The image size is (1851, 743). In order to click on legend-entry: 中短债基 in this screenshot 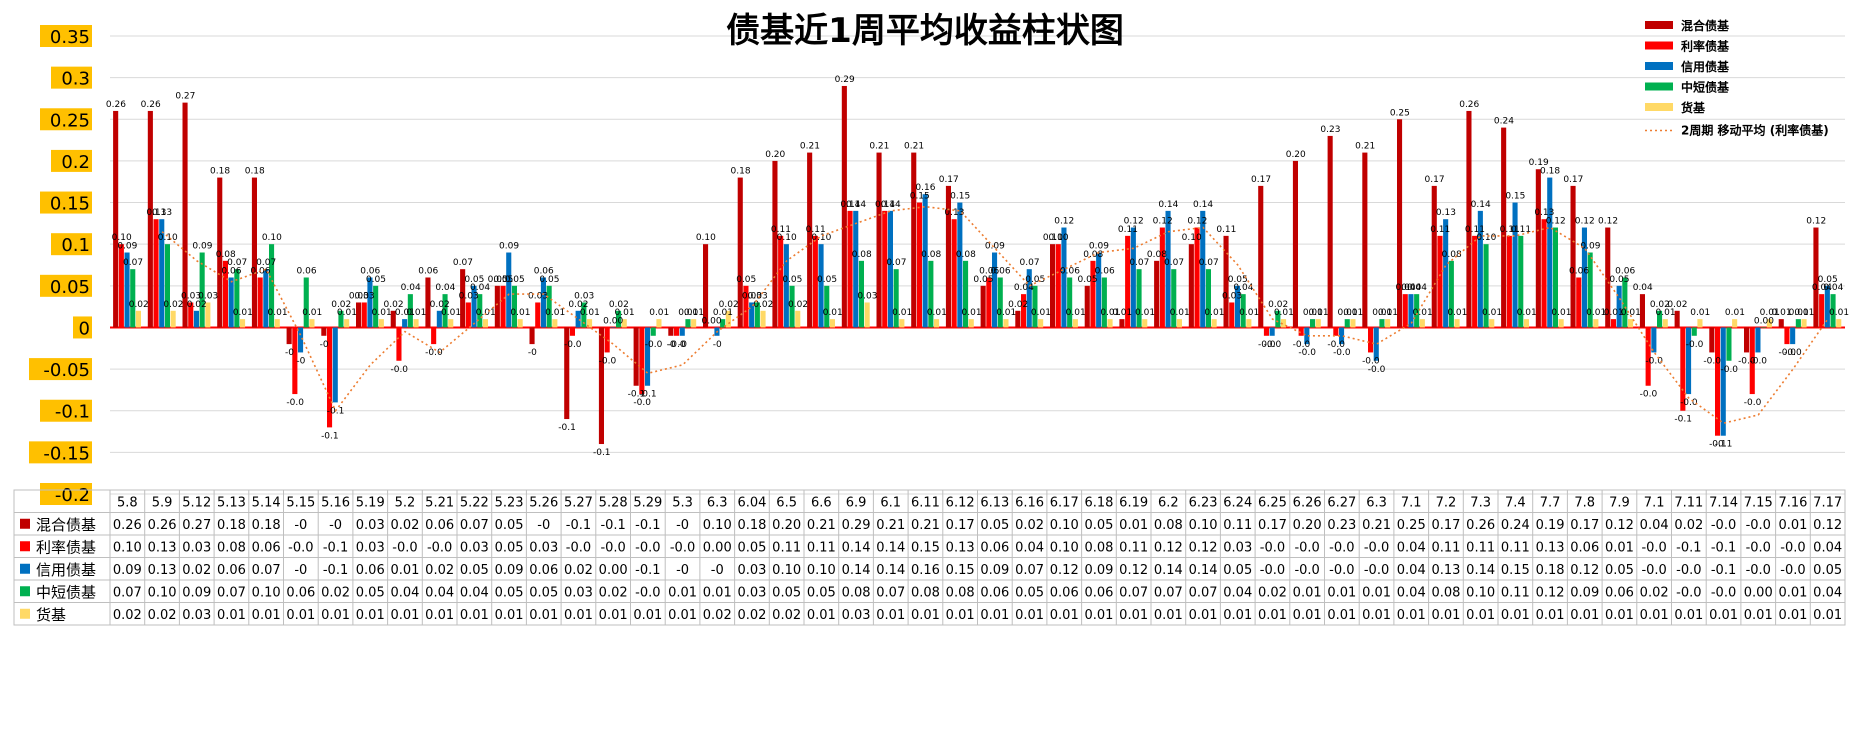, I will do `click(1705, 87)`.